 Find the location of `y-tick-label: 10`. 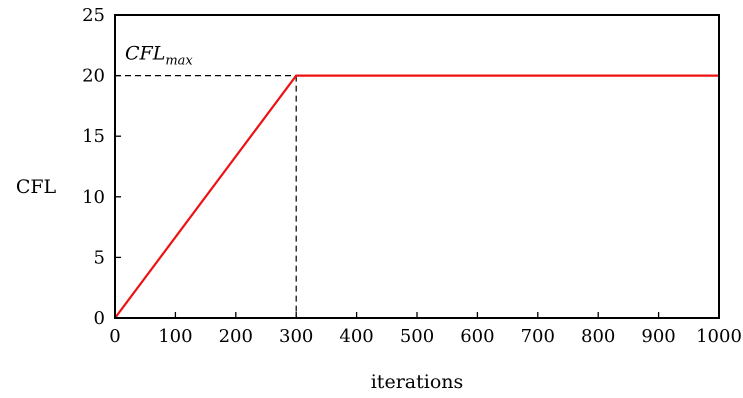

y-tick-label: 10 is located at coordinates (93, 197).